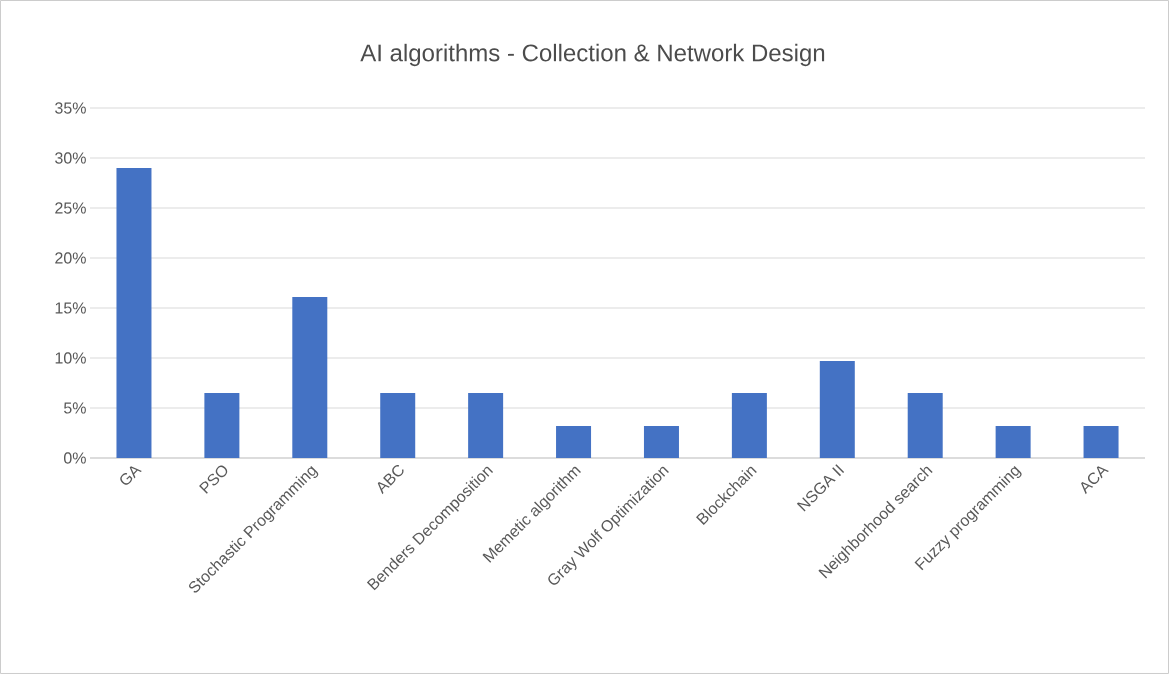  I want to click on y-tick-label: 25%, so click(70, 208).